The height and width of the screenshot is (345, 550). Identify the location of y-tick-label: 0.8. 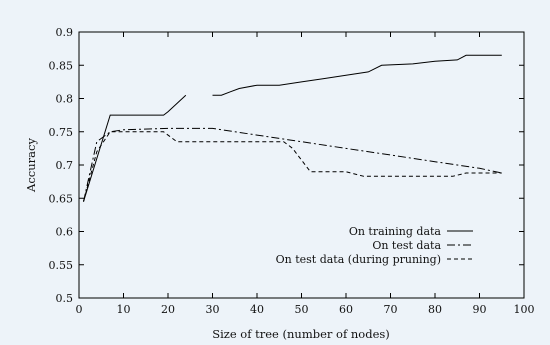
(65, 99).